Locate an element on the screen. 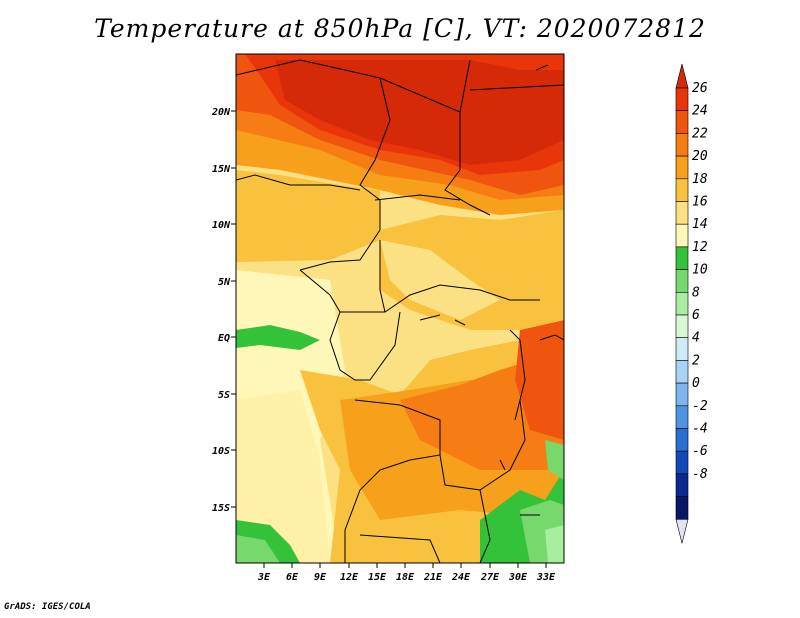 Image resolution: width=800 pixels, height=618 pixels. colorbar-label: 6 is located at coordinates (696, 315).